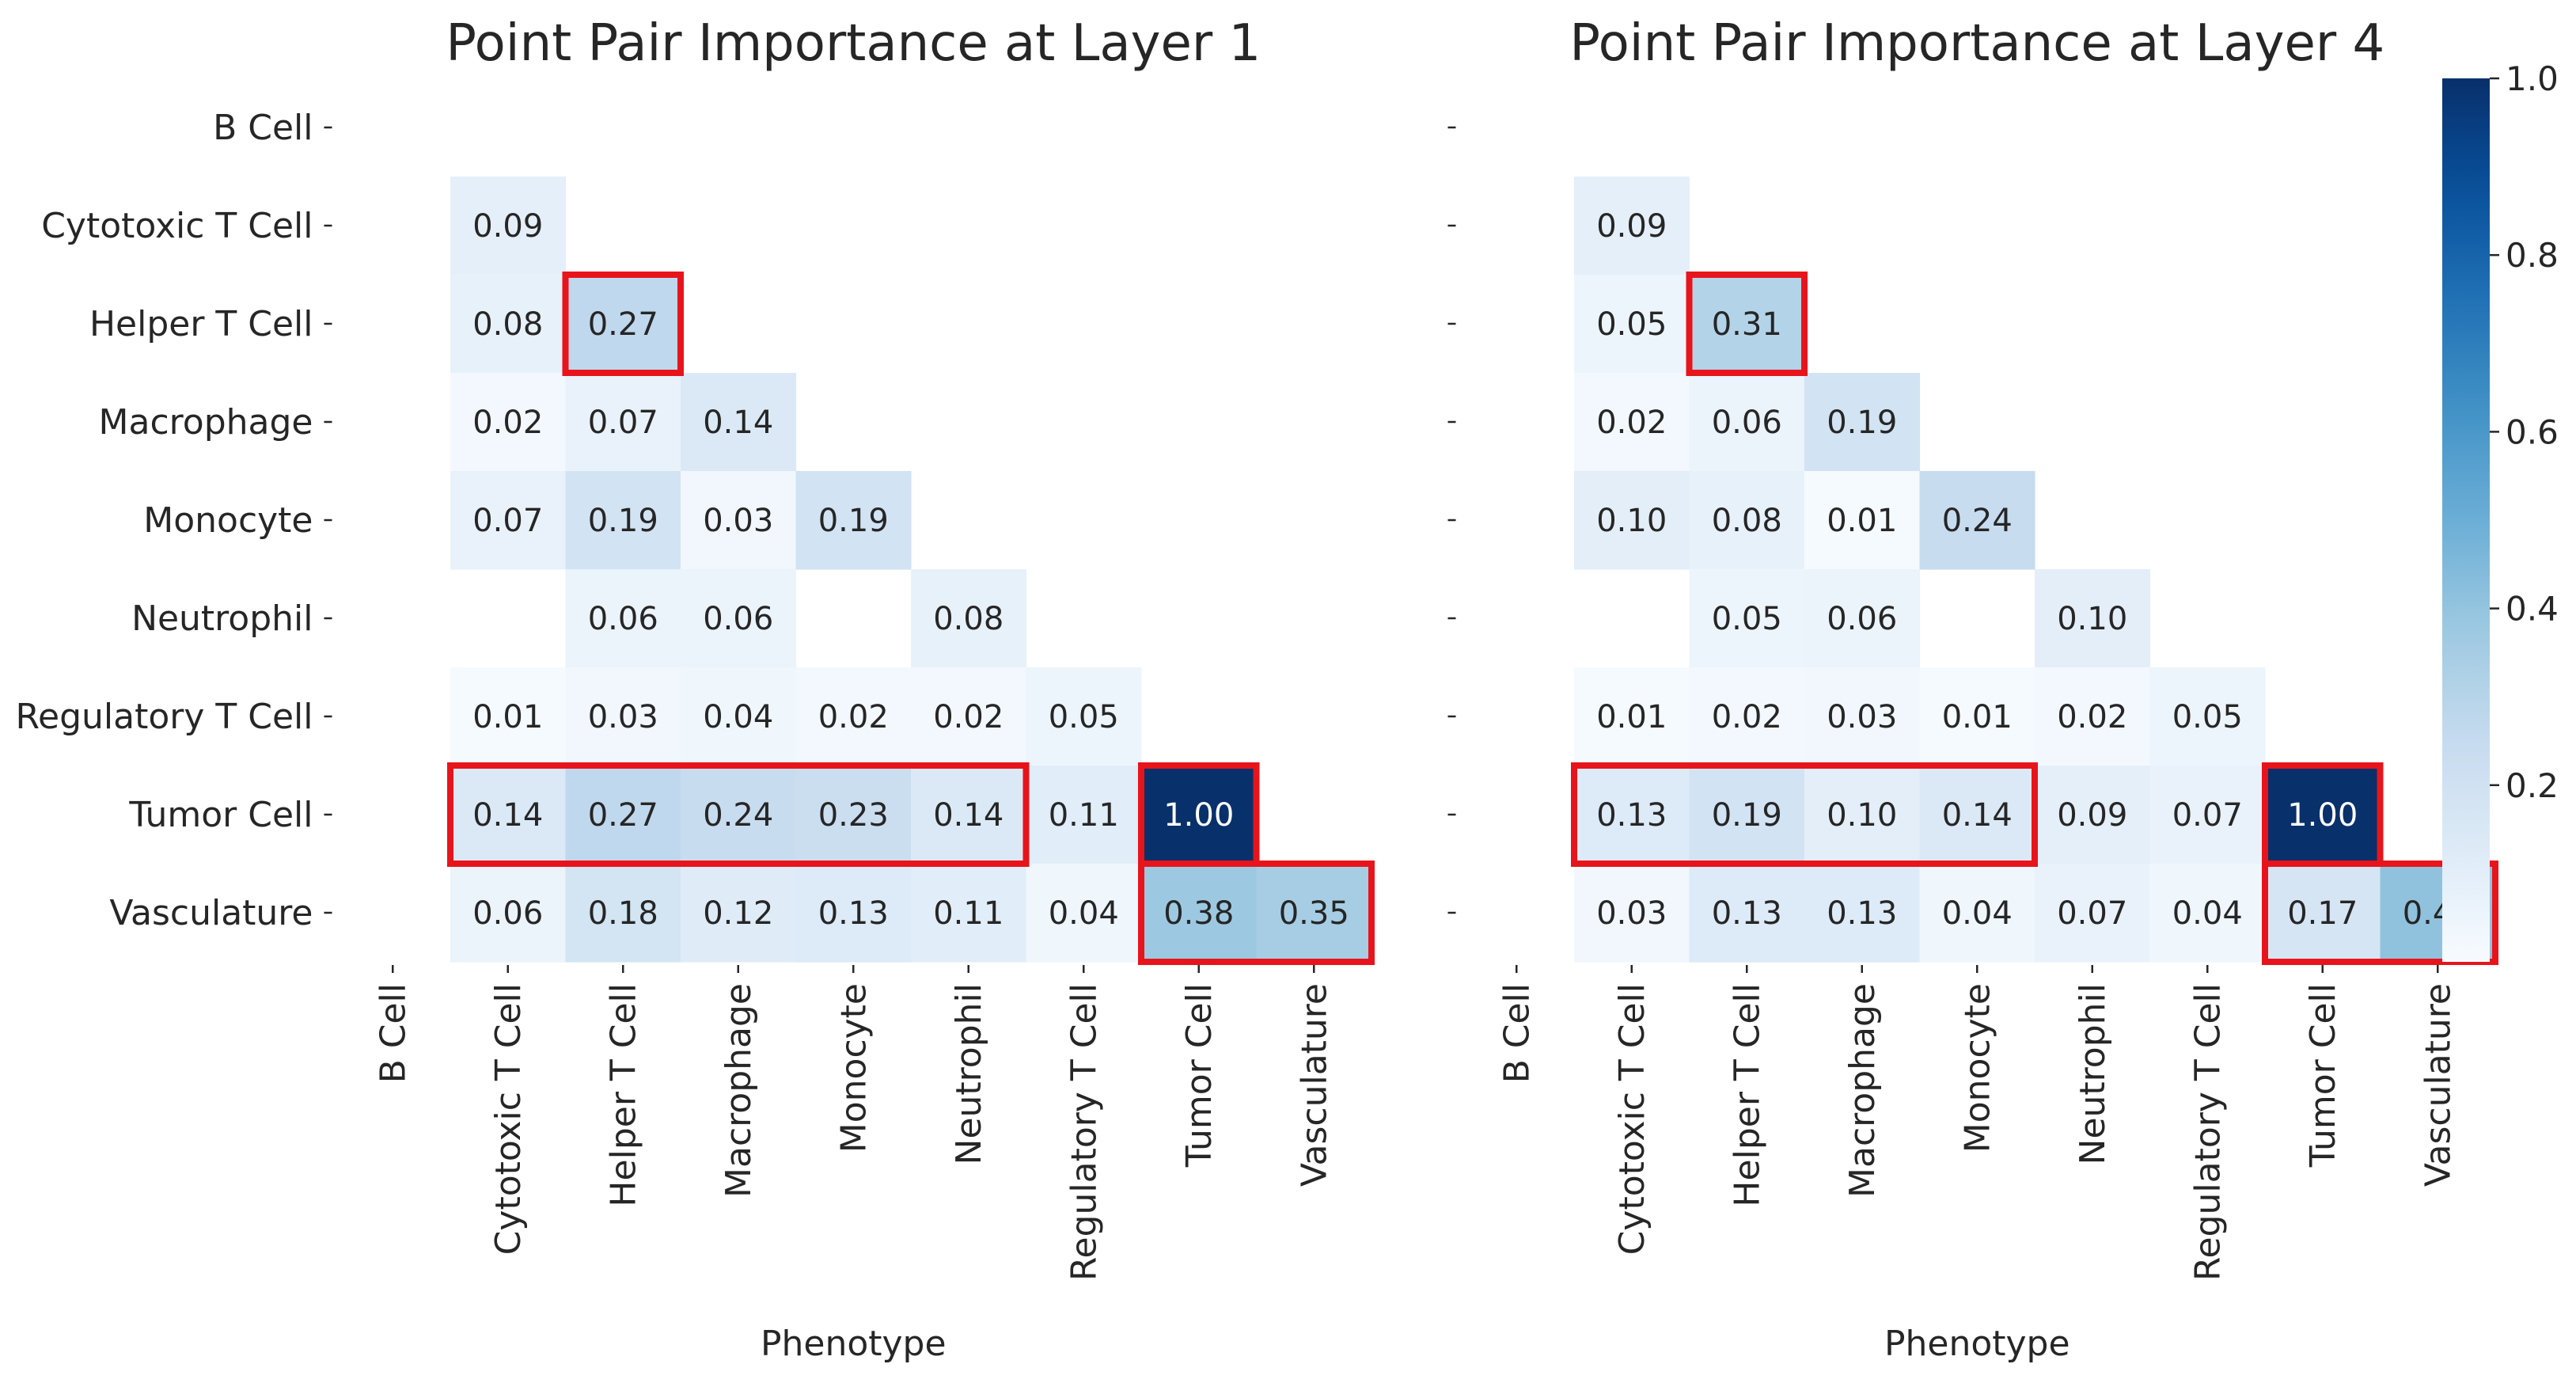 The height and width of the screenshot is (1383, 2576). I want to click on colorbar-gradient, so click(2466, 520).